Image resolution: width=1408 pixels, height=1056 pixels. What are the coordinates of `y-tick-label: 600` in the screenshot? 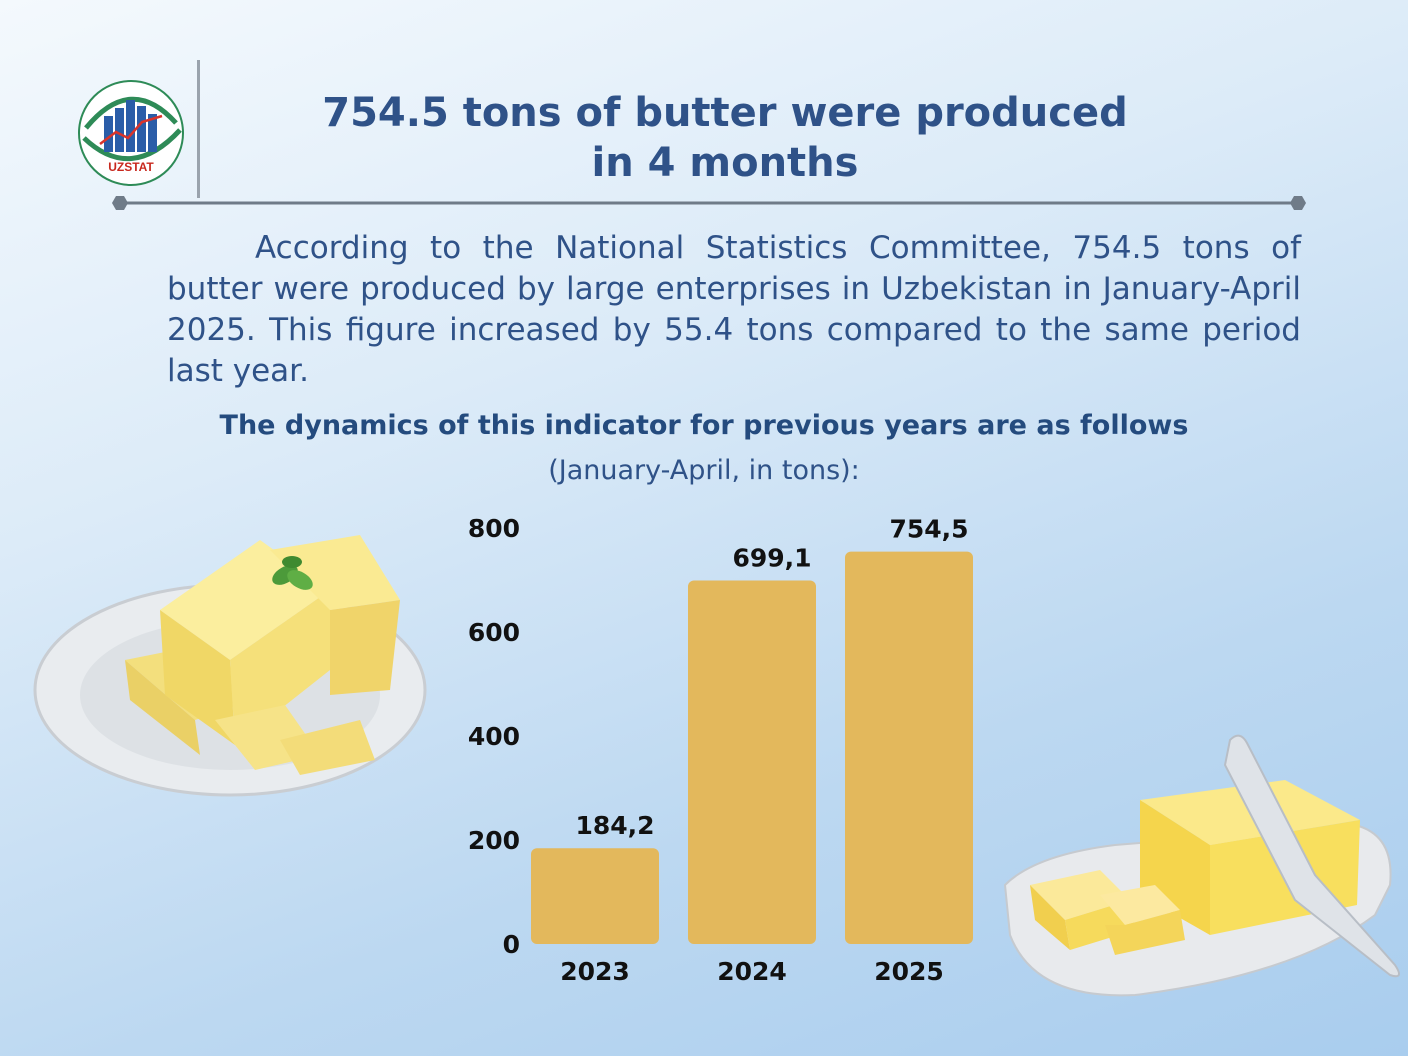 It's located at (494, 632).